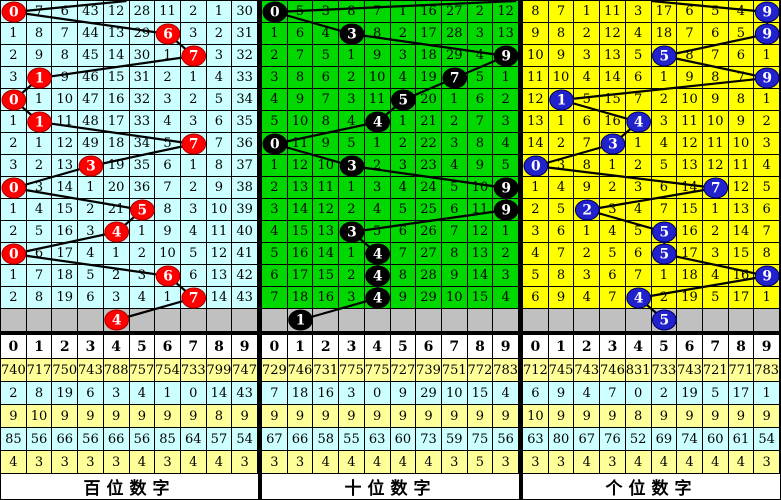 The height and width of the screenshot is (500, 781). What do you see at coordinates (429, 12) in the screenshot?
I see `miss-cell: 16` at bounding box center [429, 12].